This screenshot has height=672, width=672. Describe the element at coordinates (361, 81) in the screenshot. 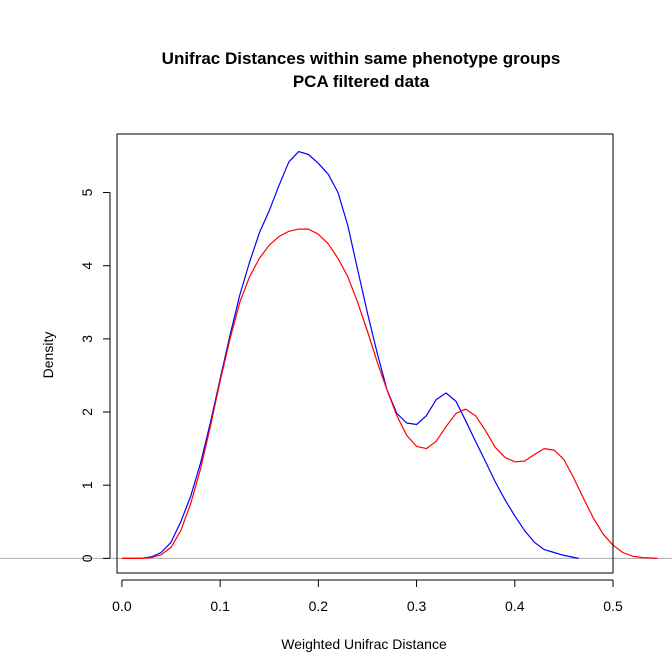

I see `chart-subtitle: PCA filtered data` at that location.